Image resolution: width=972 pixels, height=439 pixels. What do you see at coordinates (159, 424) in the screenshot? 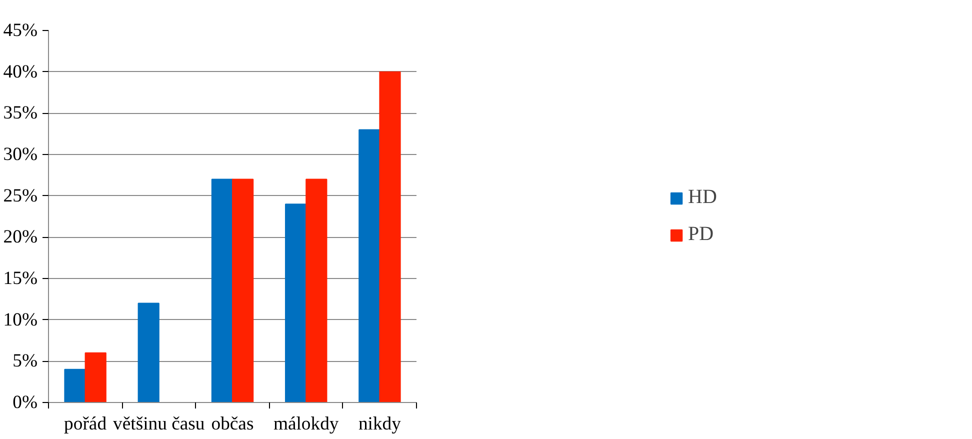
I see `x-tick-label: většinu času` at bounding box center [159, 424].